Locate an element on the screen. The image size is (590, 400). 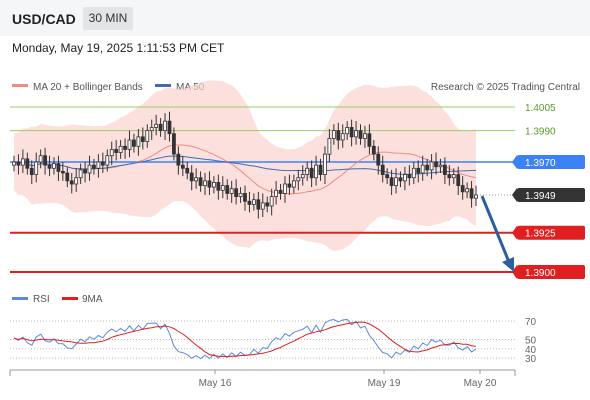
level-label-1.3900: 1.3900 is located at coordinates (540, 273).